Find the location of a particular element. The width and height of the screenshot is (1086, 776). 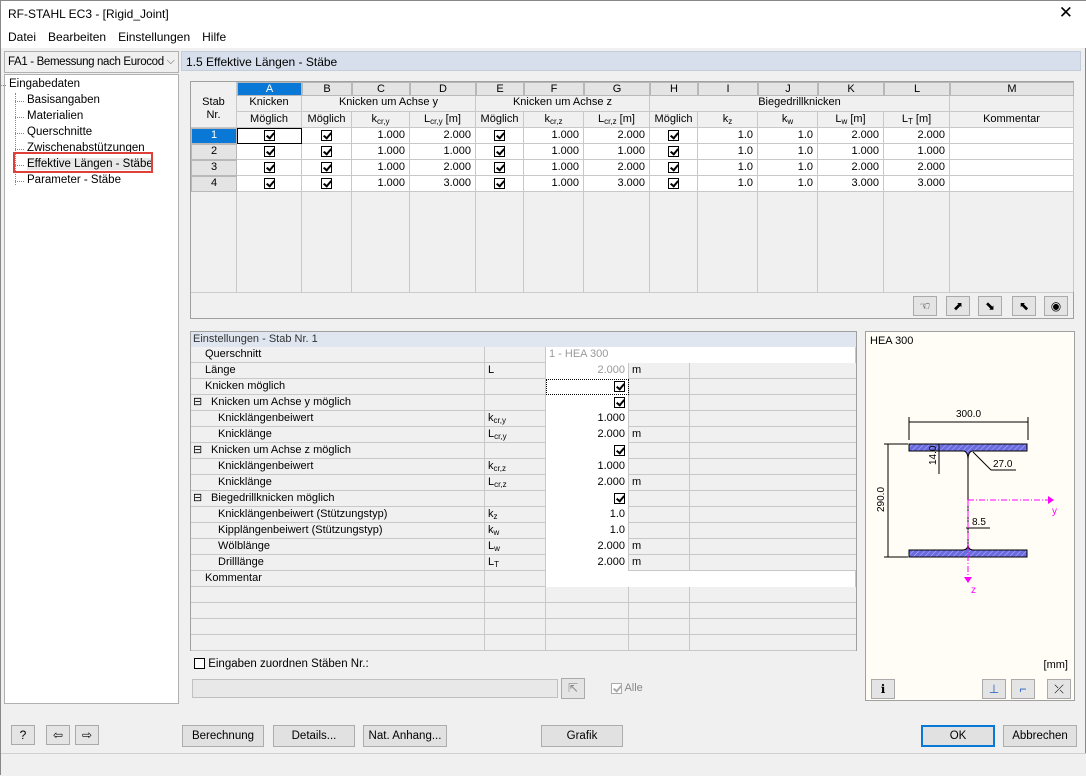

reset-view-icon: ⤫ is located at coordinates (1059, 689).